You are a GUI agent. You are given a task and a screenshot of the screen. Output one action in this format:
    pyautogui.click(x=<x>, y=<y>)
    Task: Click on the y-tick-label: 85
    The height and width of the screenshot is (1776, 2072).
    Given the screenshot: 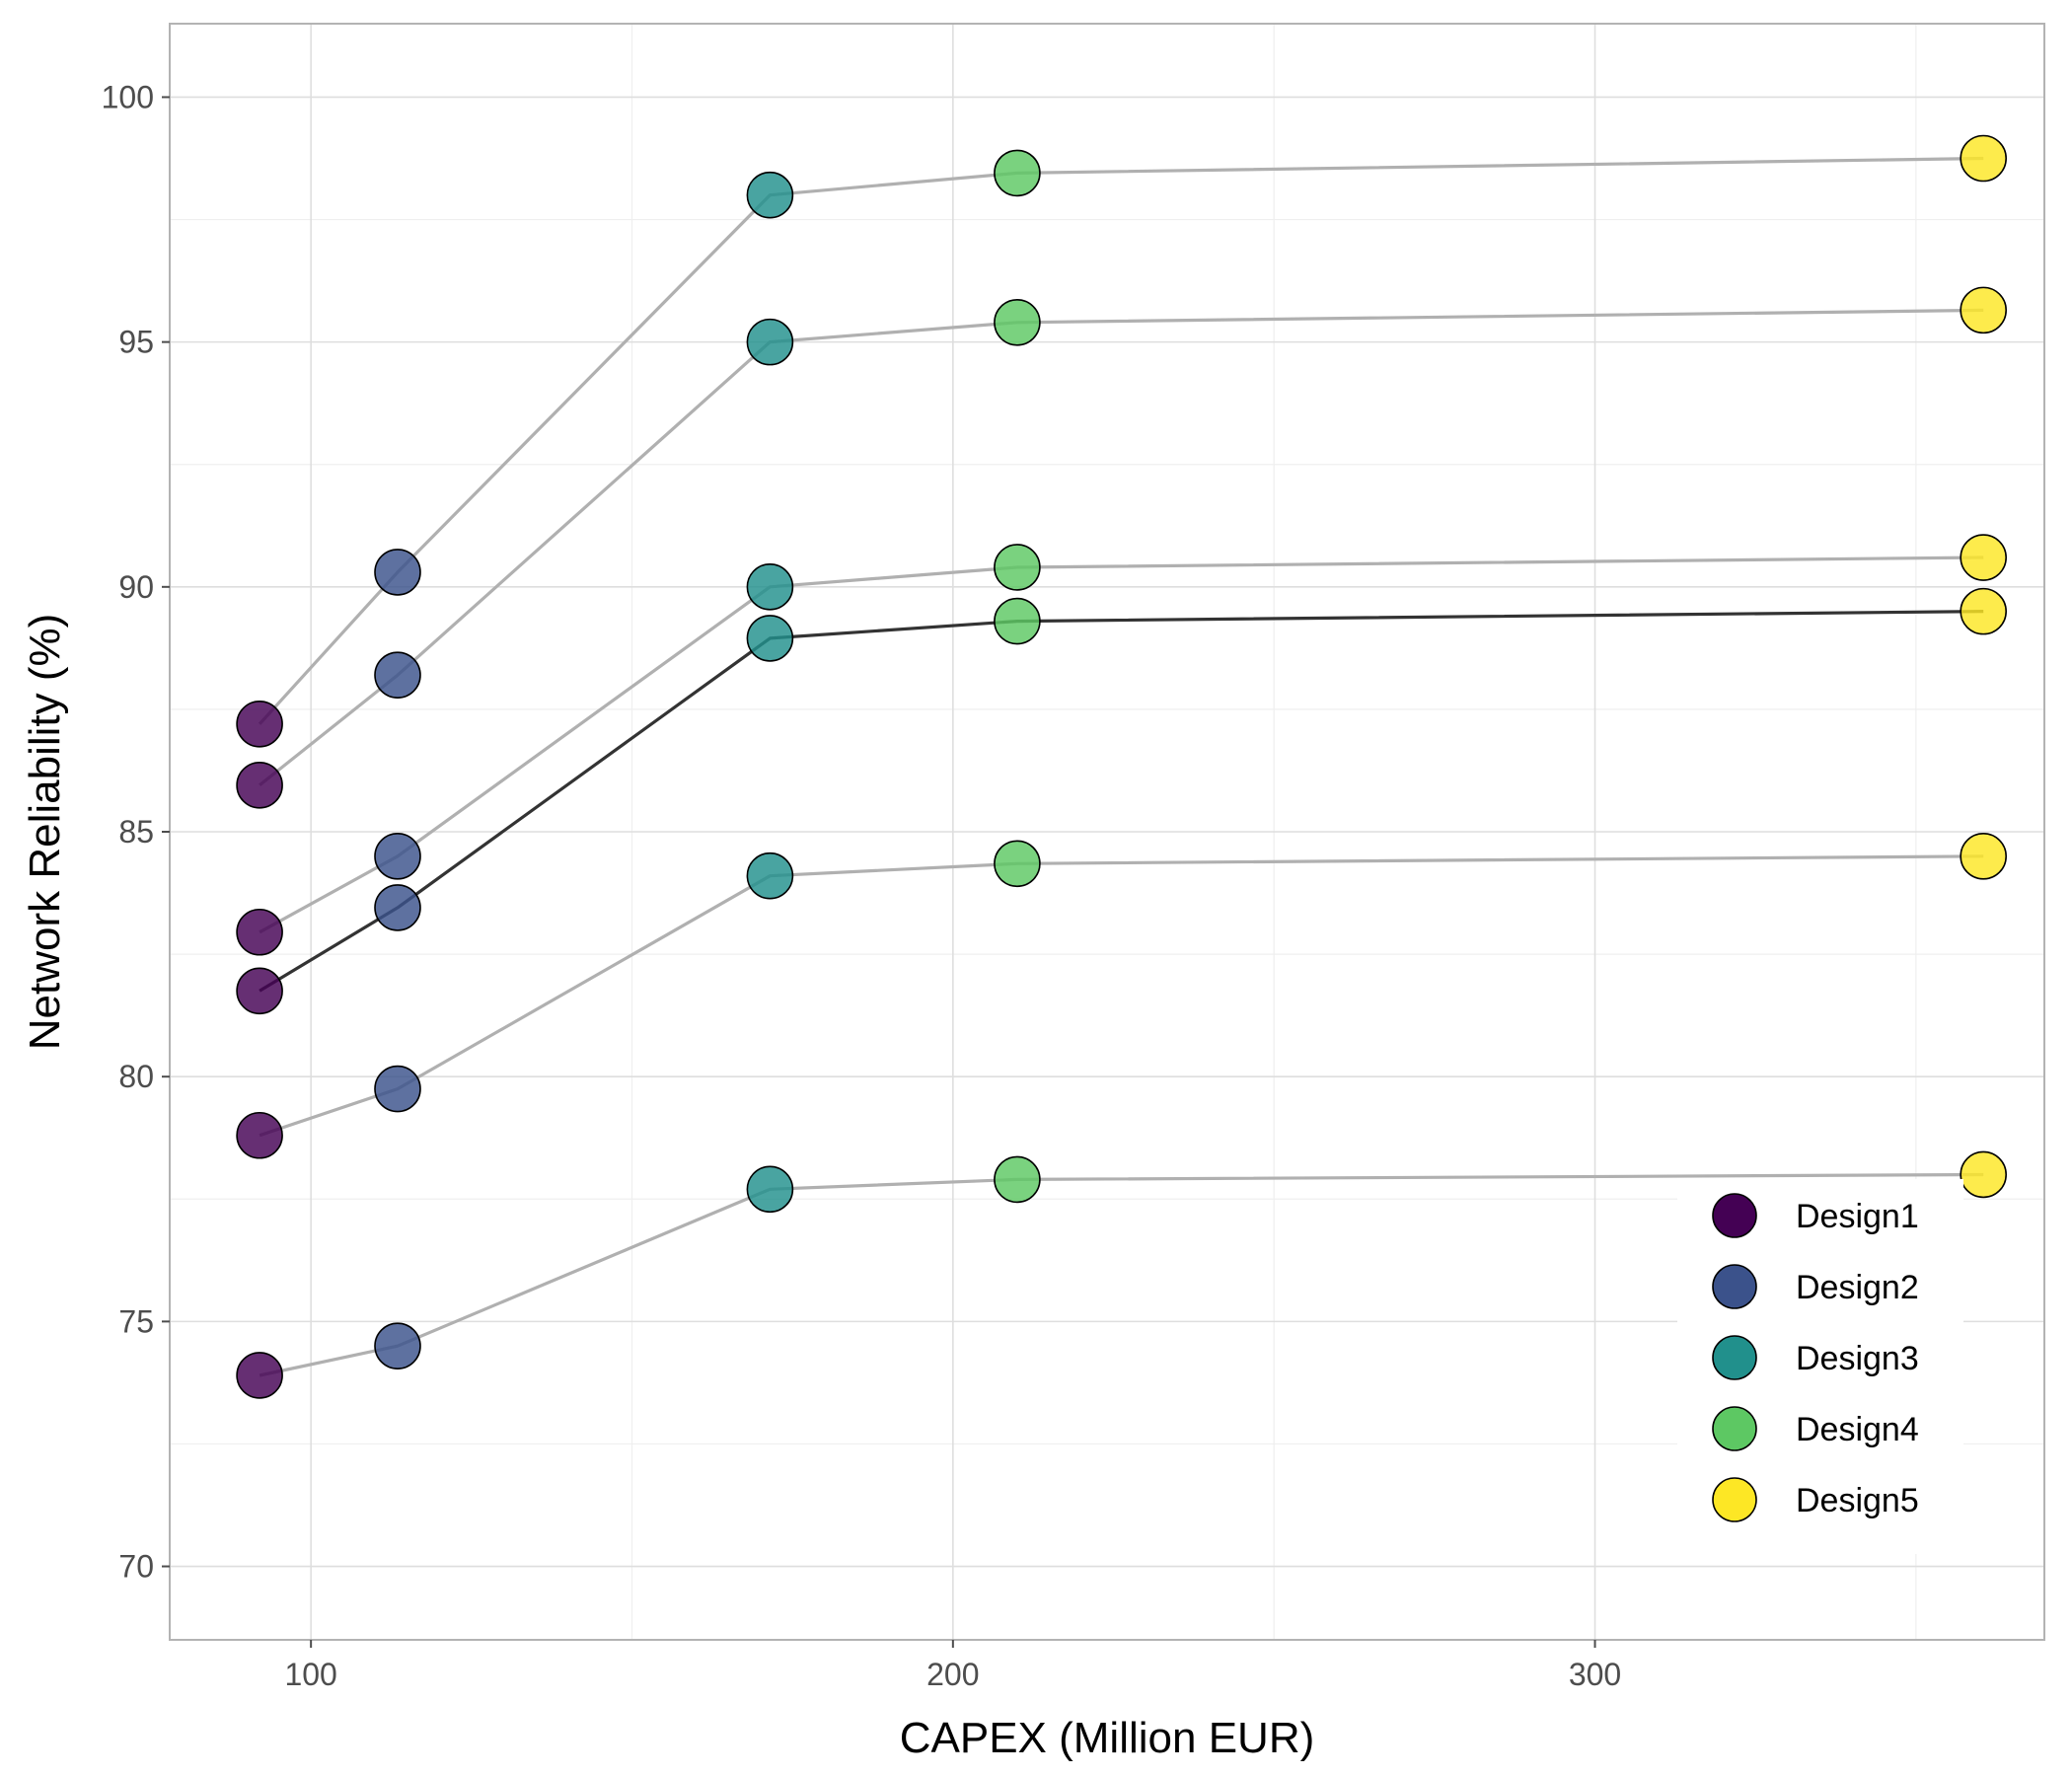 What is the action you would take?
    pyautogui.click(x=136, y=832)
    